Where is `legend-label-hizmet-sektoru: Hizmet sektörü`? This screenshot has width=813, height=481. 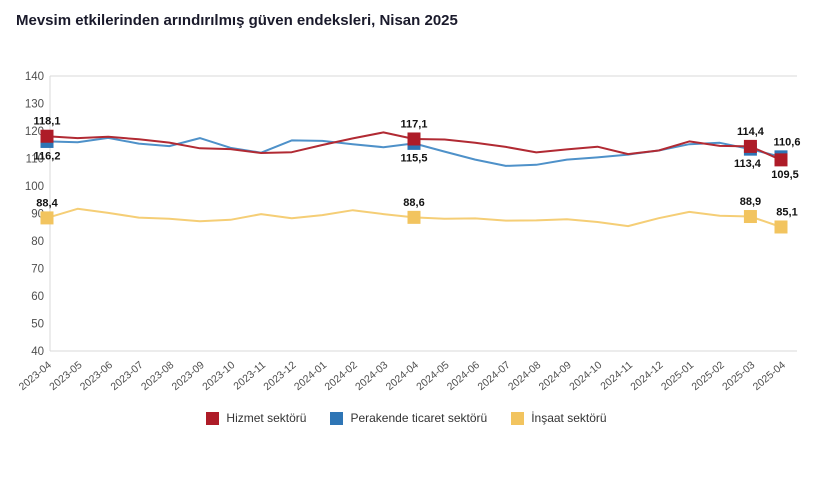 legend-label-hizmet-sektoru: Hizmet sektörü is located at coordinates (266, 418).